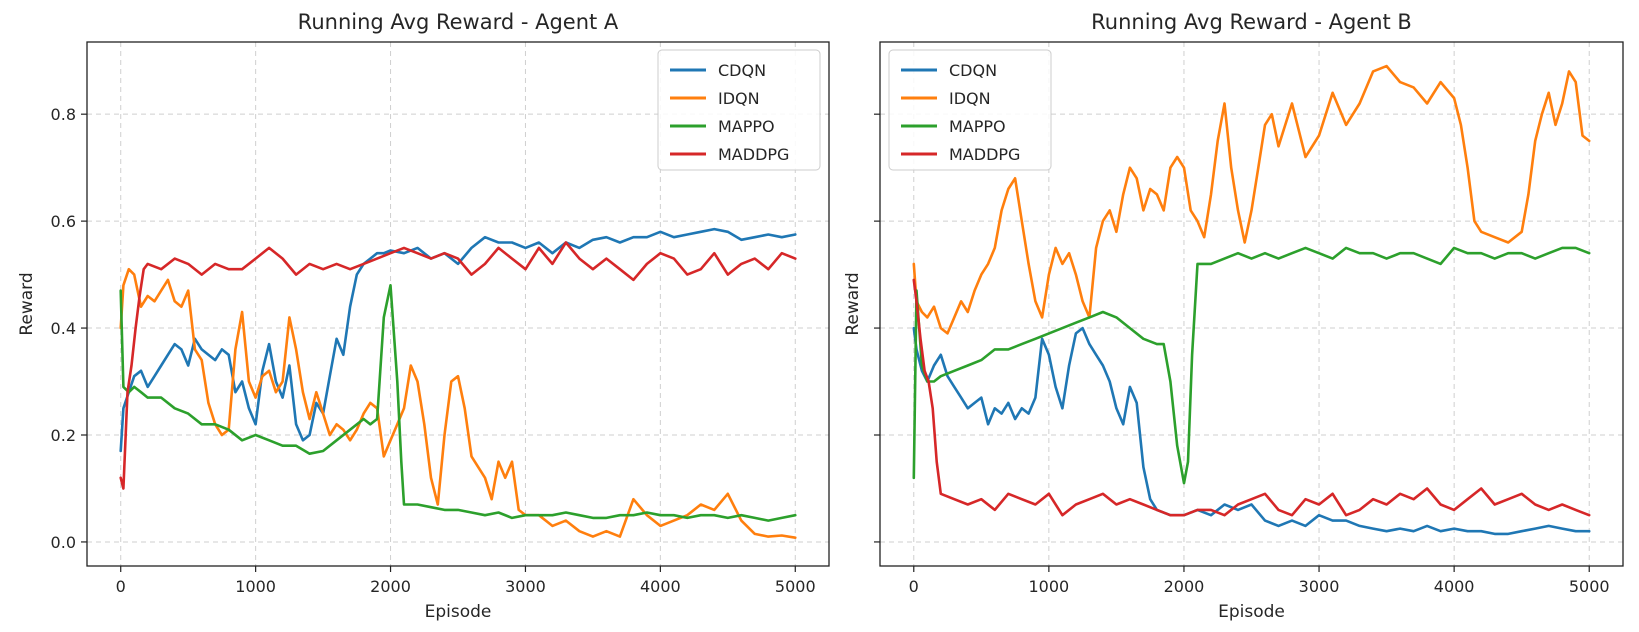  I want to click on y-tick-label-0: 0.0, so click(63, 542).